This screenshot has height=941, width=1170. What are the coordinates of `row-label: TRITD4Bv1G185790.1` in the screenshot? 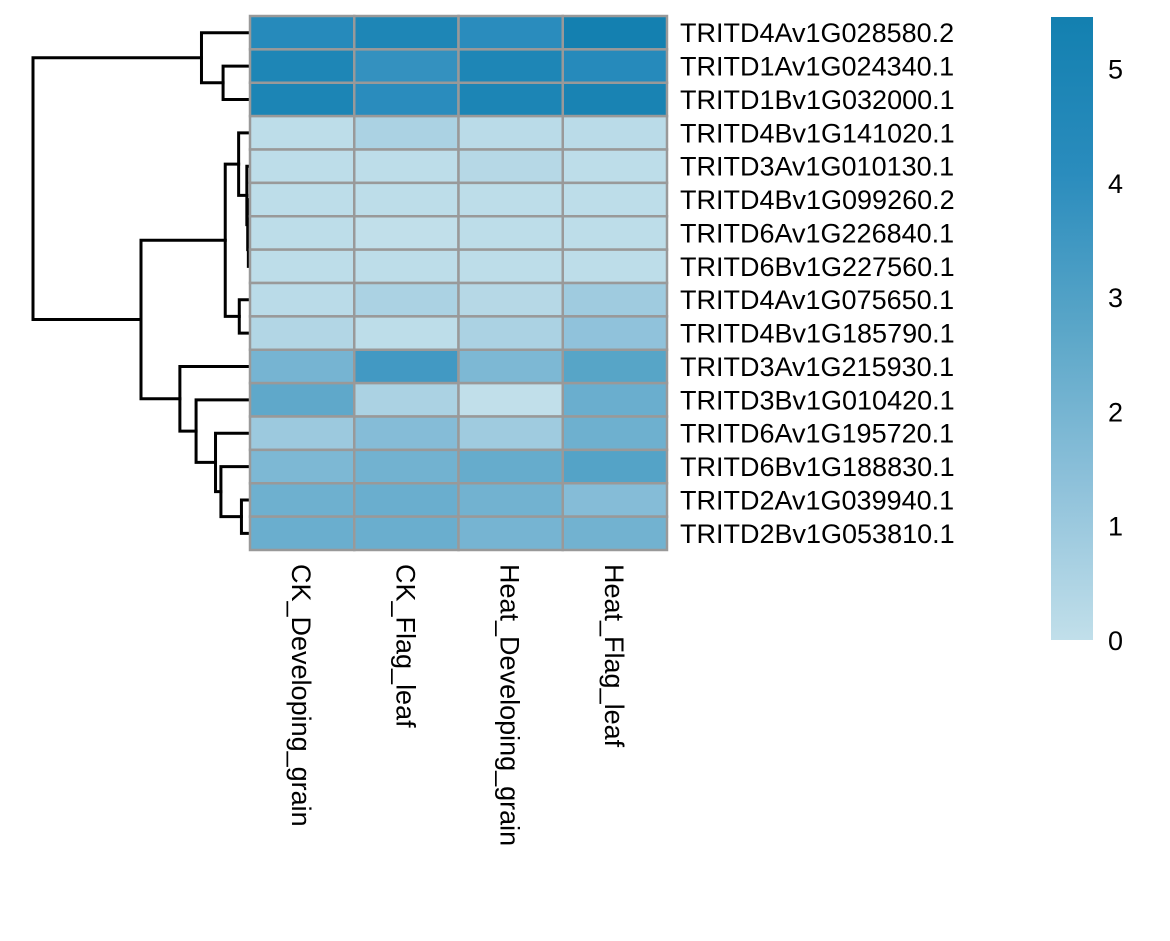 It's located at (817, 334).